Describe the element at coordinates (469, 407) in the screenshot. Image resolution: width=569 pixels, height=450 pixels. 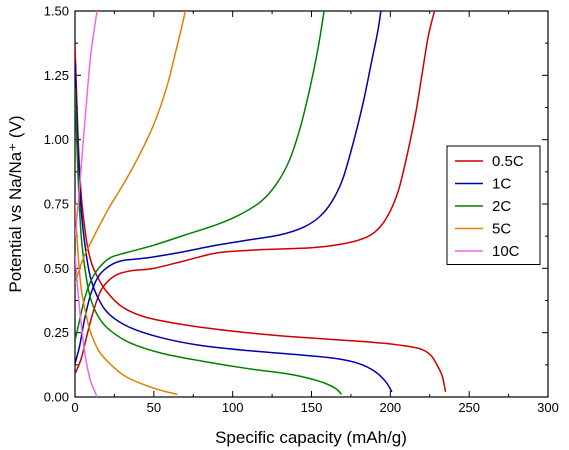
I see `x-tick-label: 250` at that location.